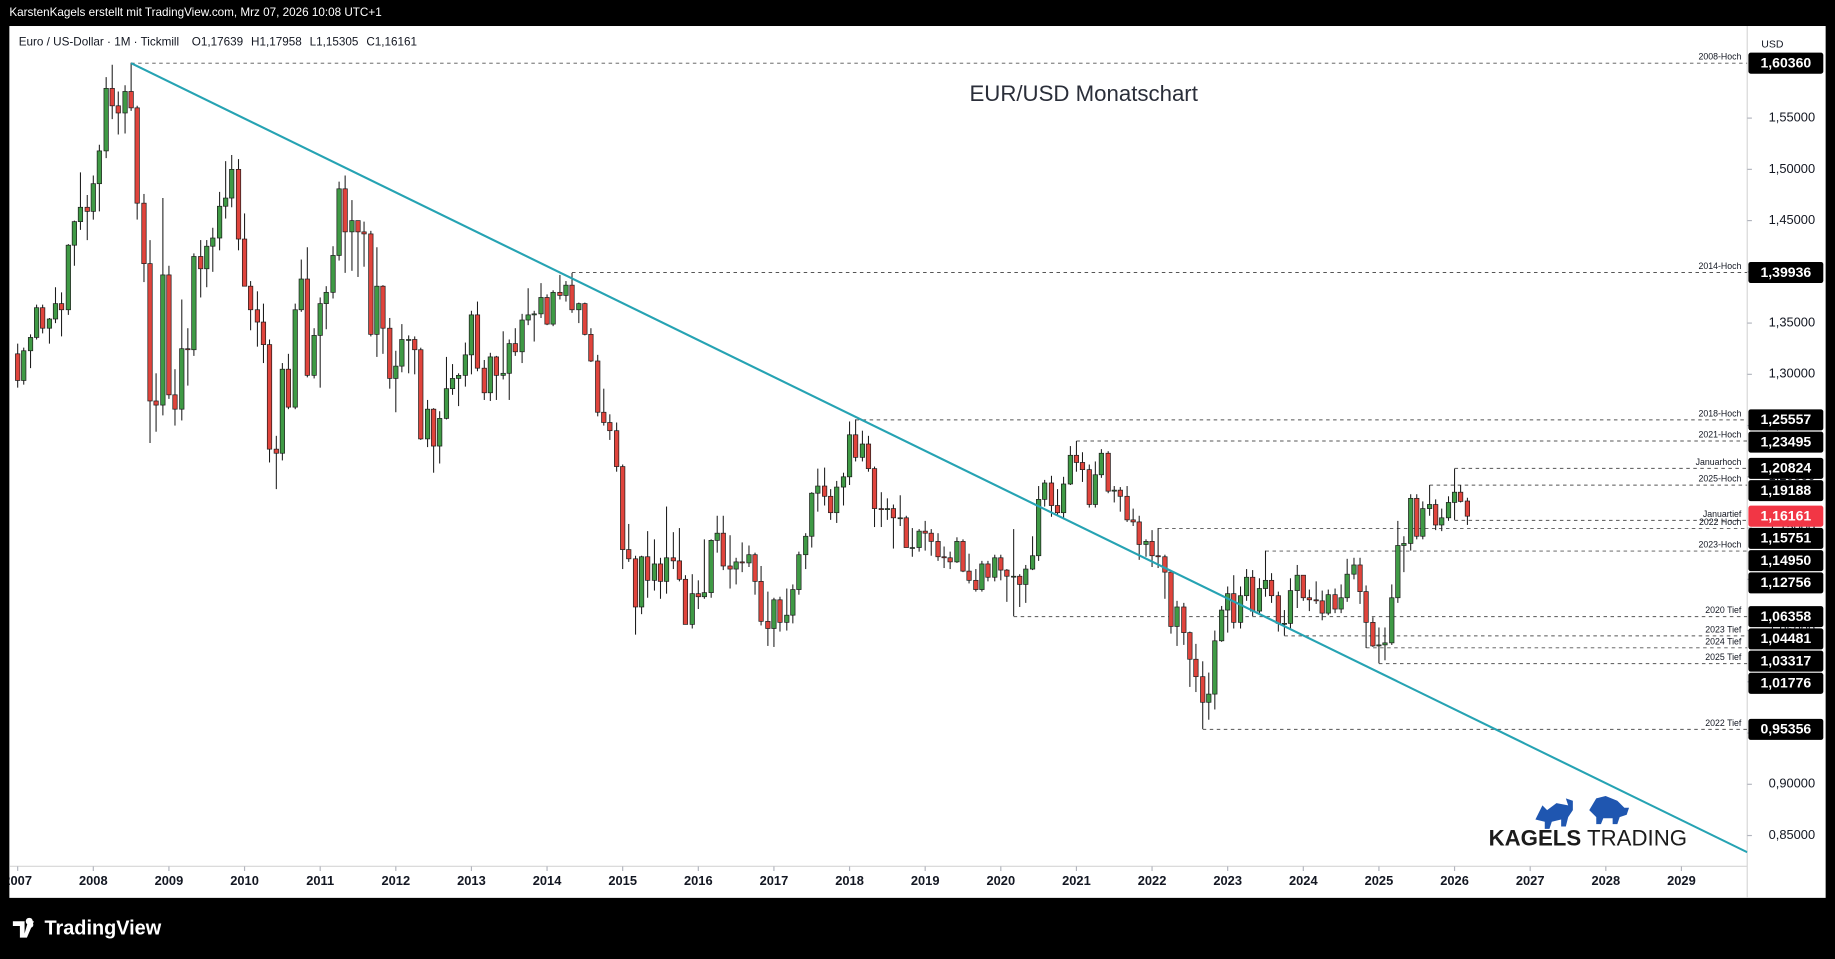  What do you see at coordinates (698, 880) in the screenshot?
I see `x-tick-label: 2016` at bounding box center [698, 880].